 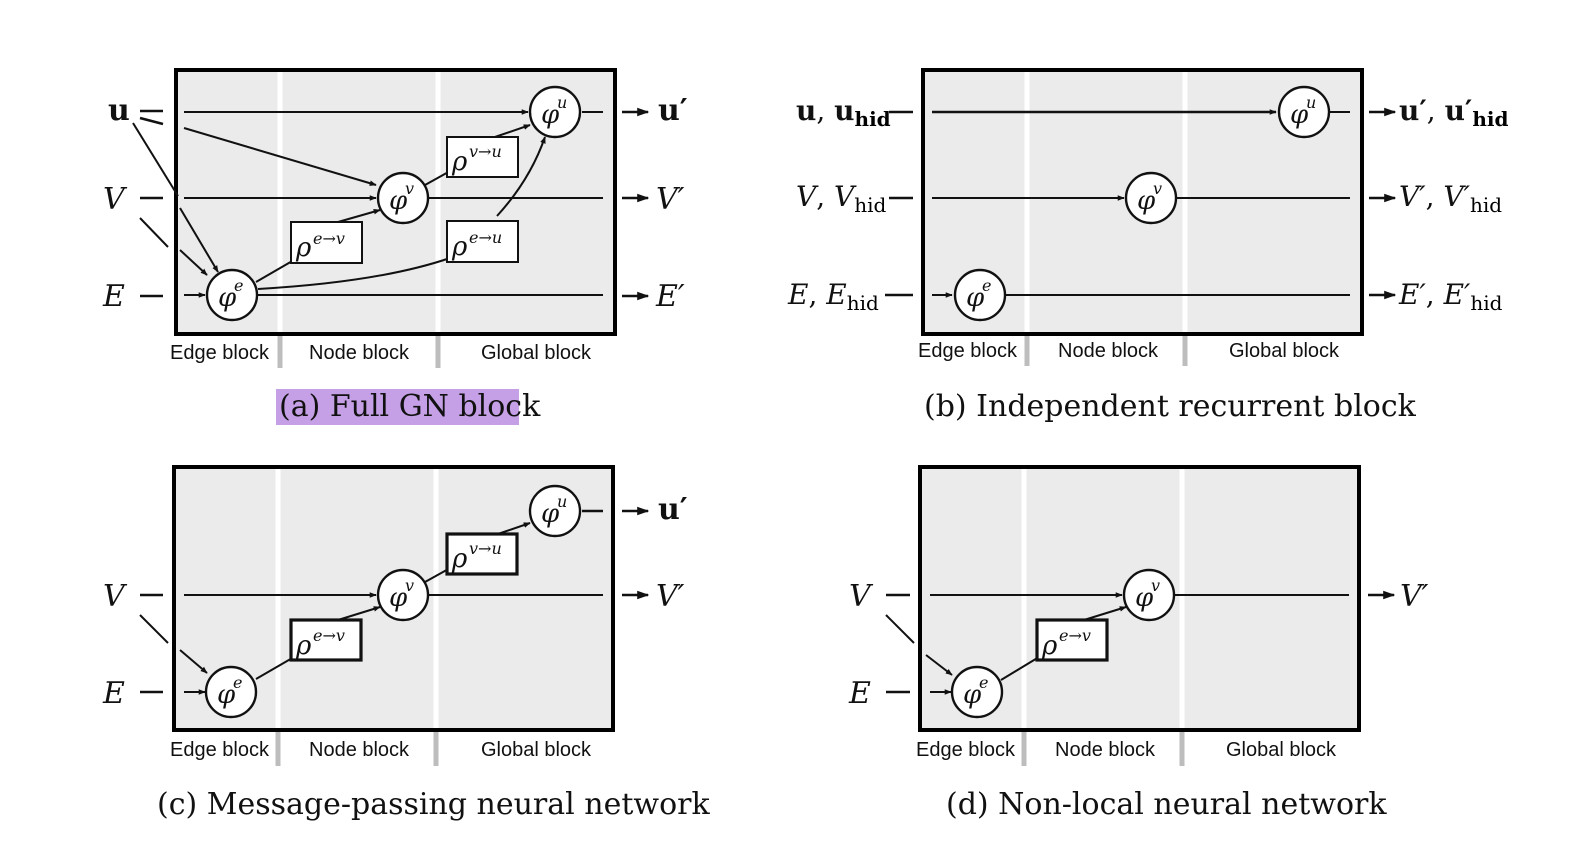 I want to click on panel-b-global-block-label: Global block, so click(x=1284, y=351).